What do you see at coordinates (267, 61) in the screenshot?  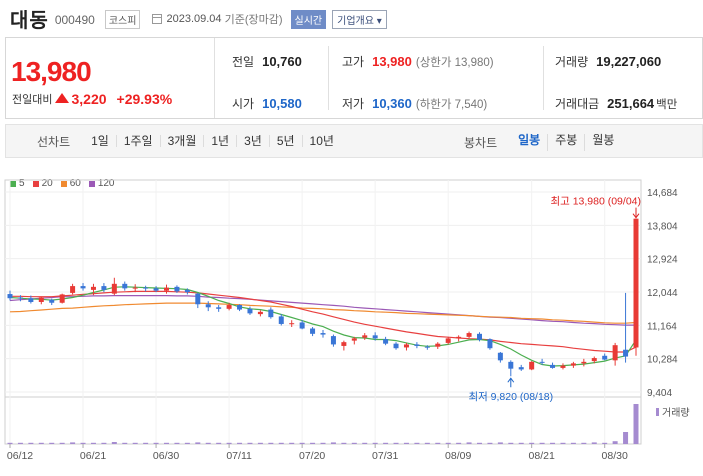 I see `prev-close: 전일 10,760` at bounding box center [267, 61].